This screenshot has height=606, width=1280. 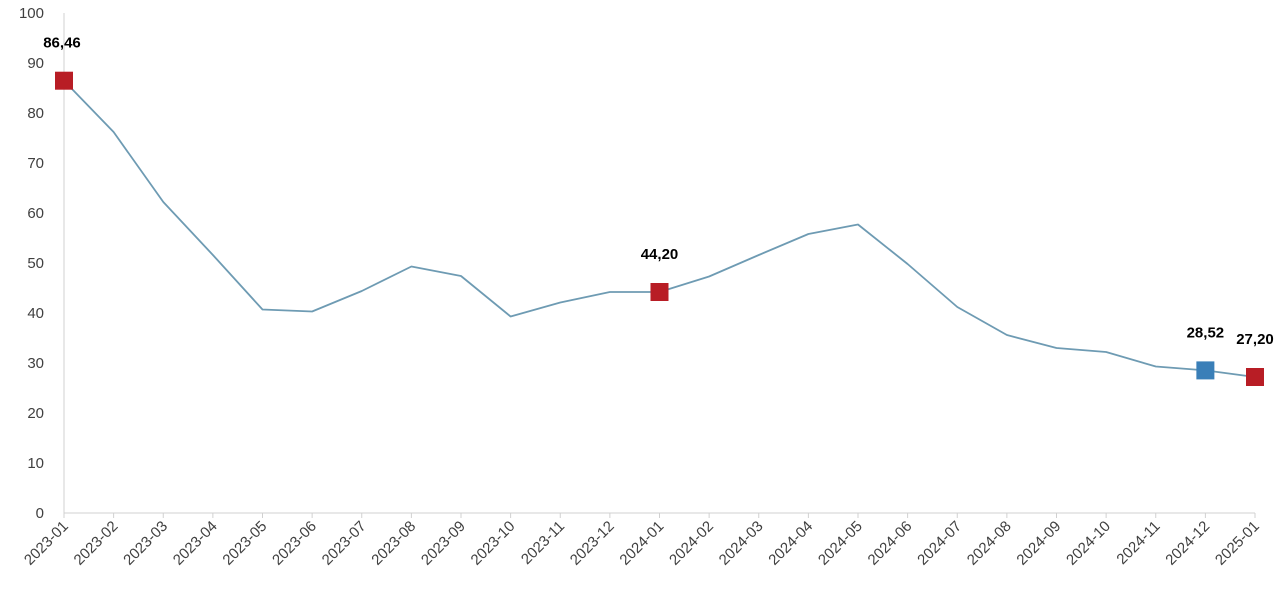 What do you see at coordinates (989, 543) in the screenshot?
I see `x-tick-label: 2024-08` at bounding box center [989, 543].